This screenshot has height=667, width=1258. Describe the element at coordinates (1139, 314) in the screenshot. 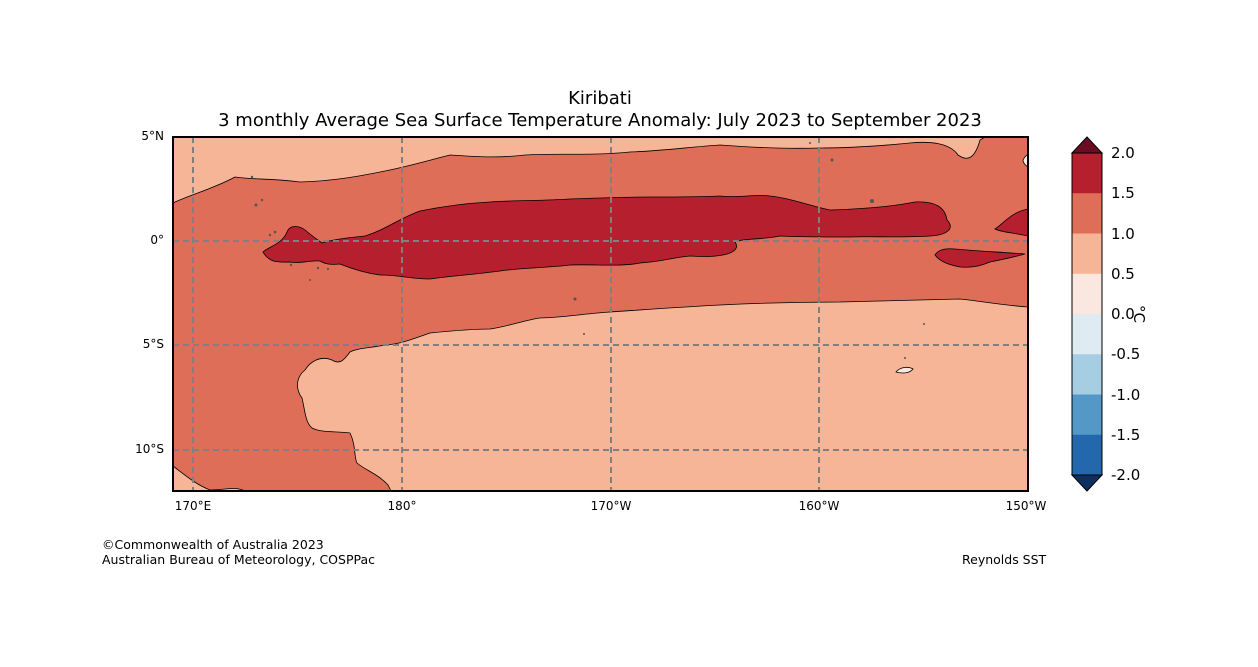

I see `colorbar-unit-label: °C` at that location.